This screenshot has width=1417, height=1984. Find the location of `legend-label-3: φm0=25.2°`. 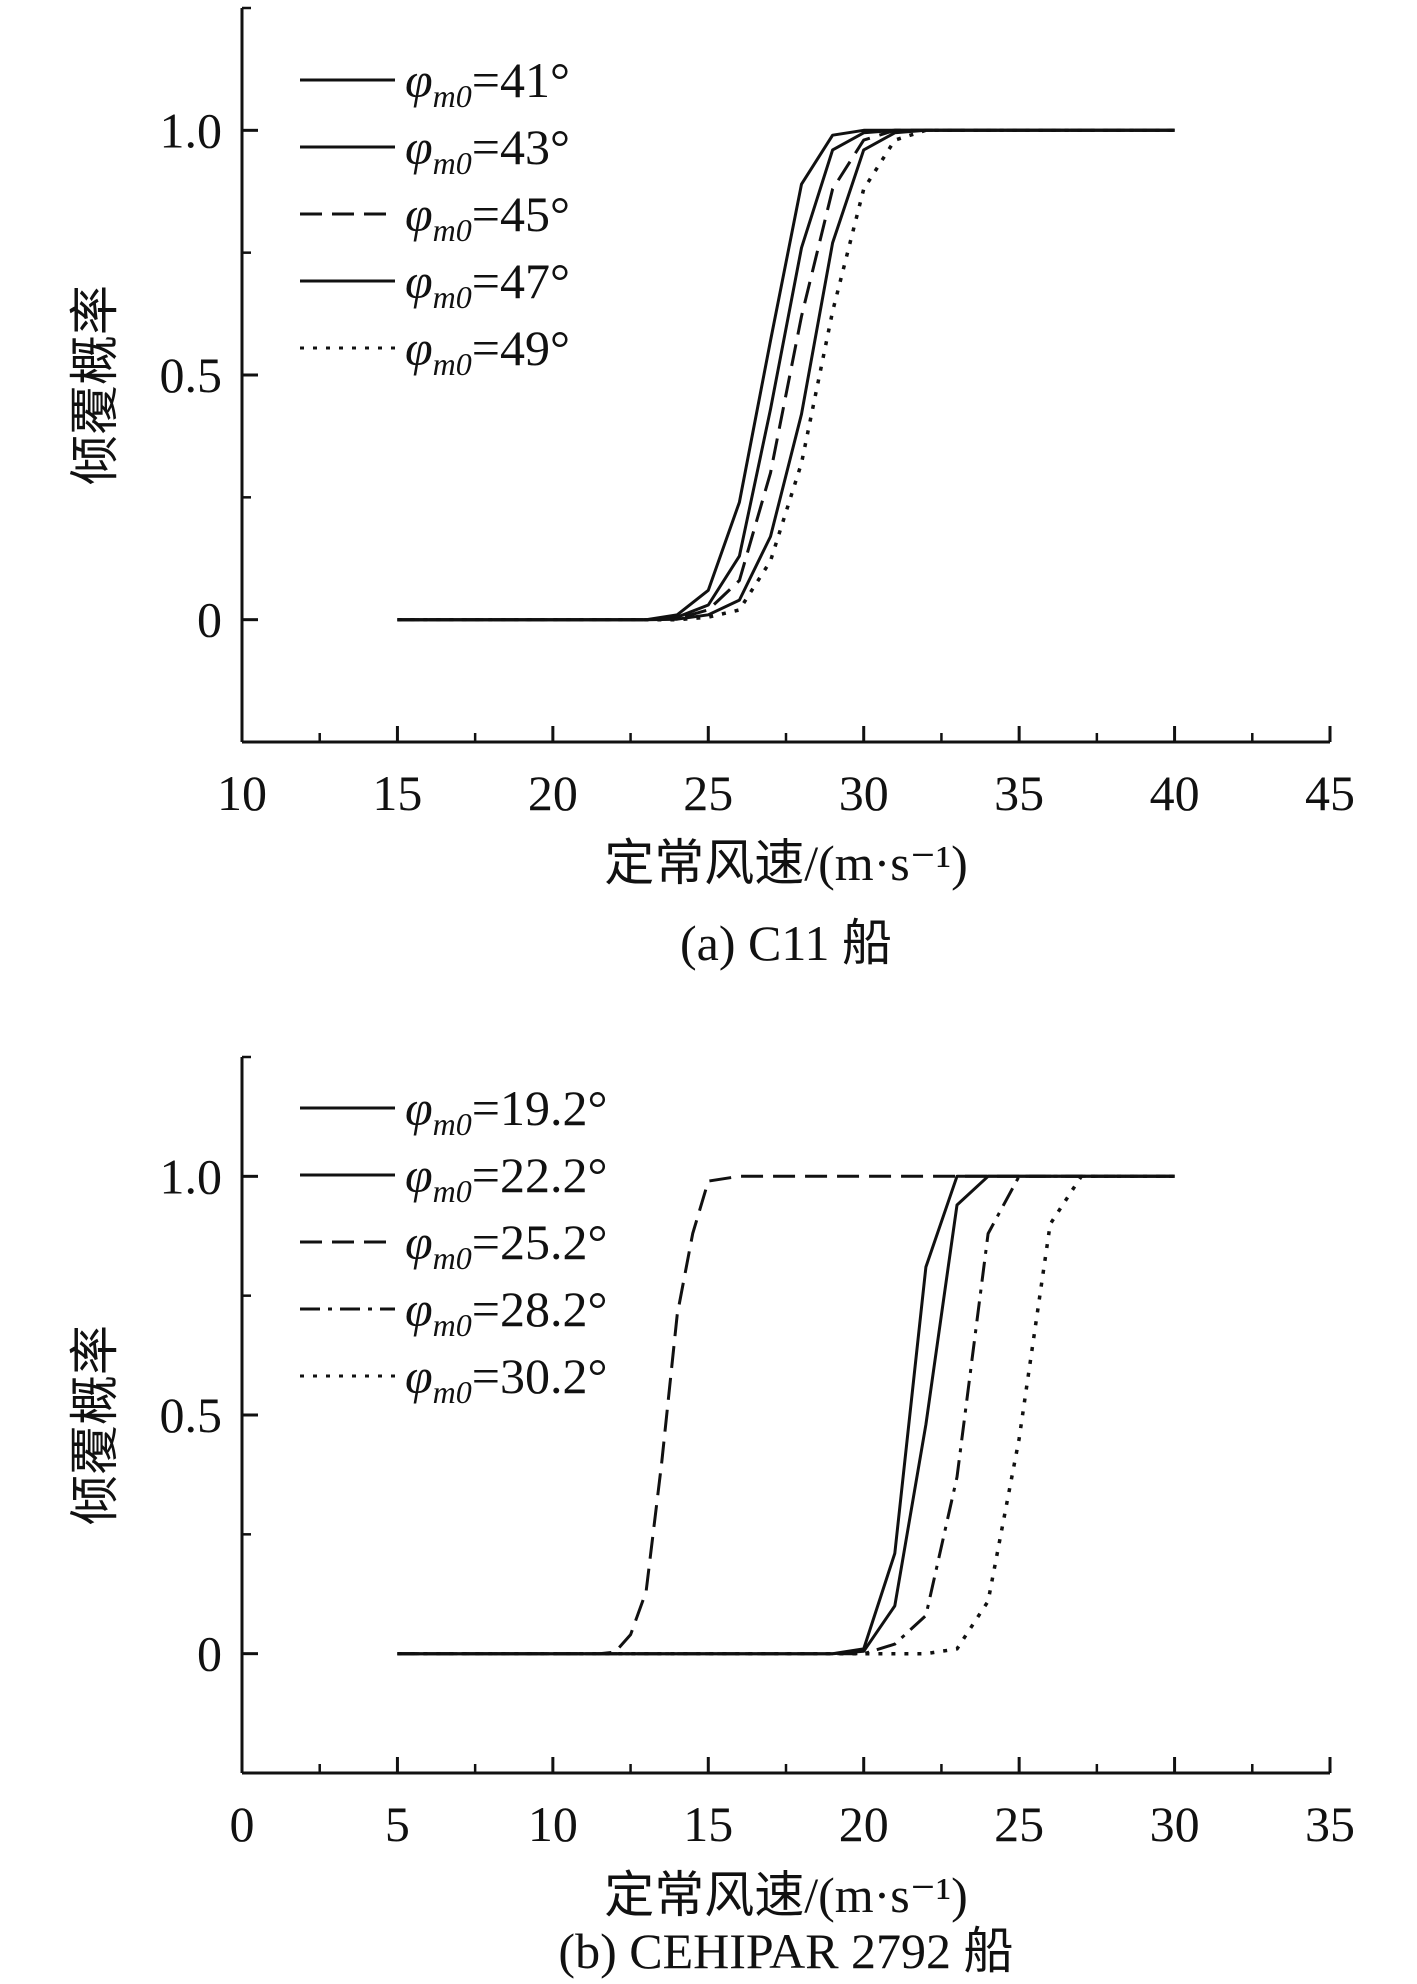

legend-label-3: φm0=25.2° is located at coordinates (506, 1245).